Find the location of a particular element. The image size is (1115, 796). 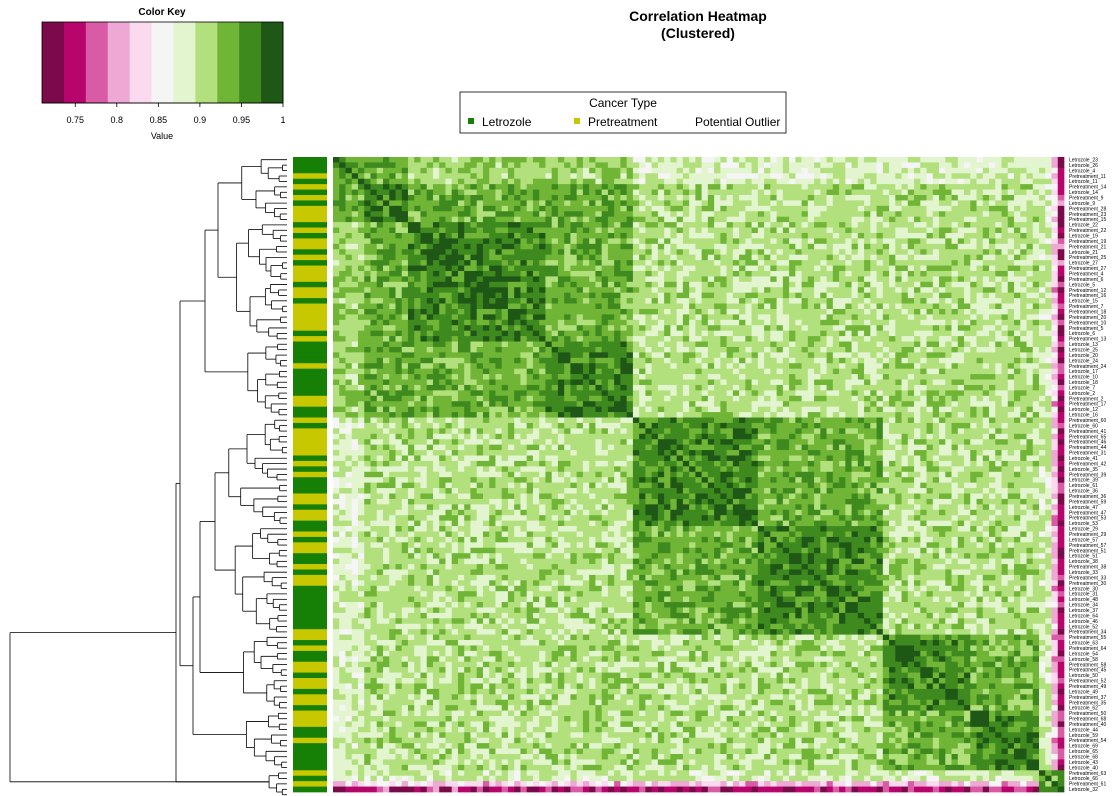

color-key-swatch is located at coordinates (75, 62).